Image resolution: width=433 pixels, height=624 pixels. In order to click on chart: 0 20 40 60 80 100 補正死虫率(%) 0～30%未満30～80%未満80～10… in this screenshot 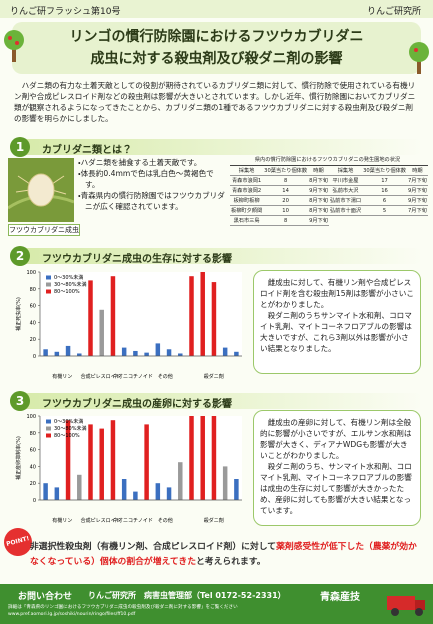, I will do `click(128, 325)`.